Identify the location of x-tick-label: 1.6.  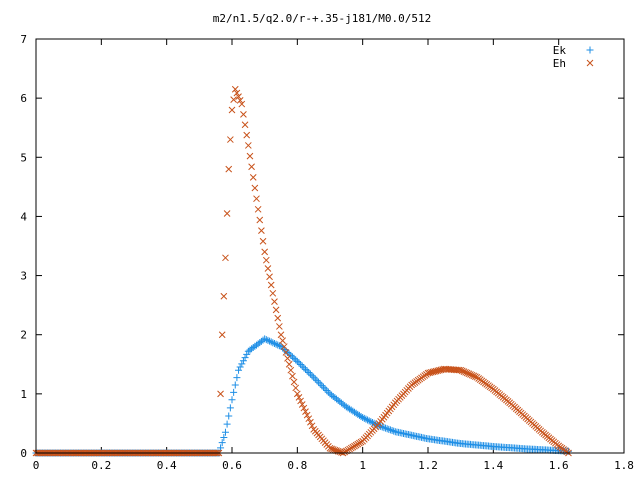
(559, 465).